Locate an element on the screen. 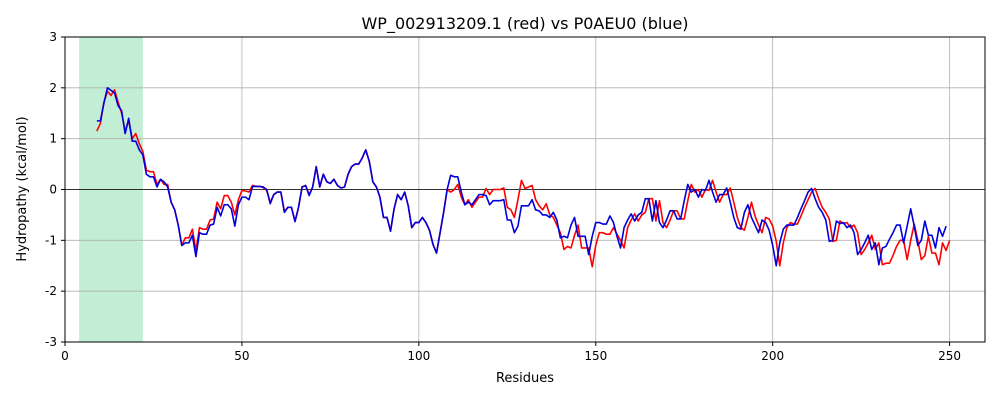 Image resolution: width=1000 pixels, height=404 pixels. x-tick-label: 100 is located at coordinates (418, 356).